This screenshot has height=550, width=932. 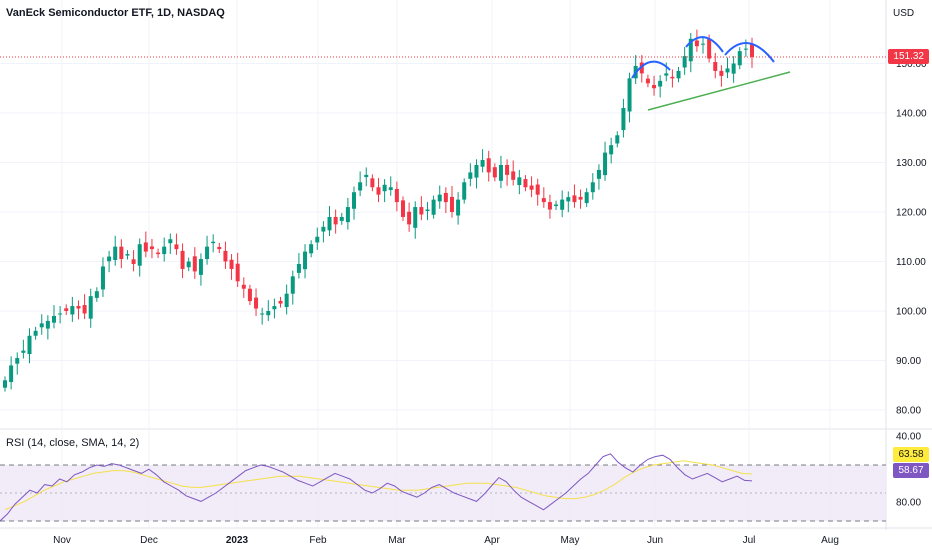 What do you see at coordinates (908, 411) in the screenshot?
I see `price-axis-tick: 80.00` at bounding box center [908, 411].